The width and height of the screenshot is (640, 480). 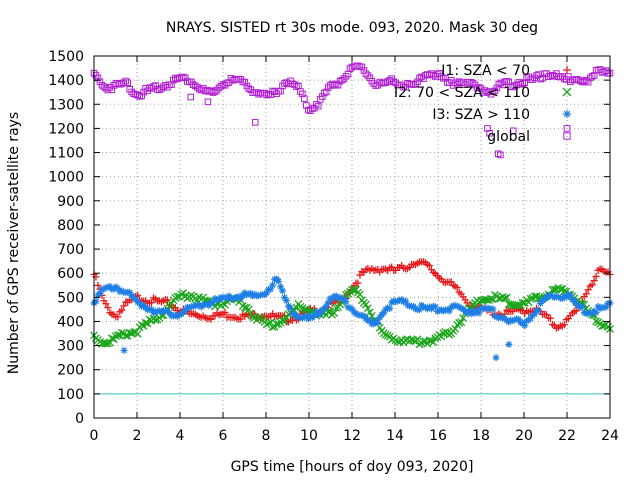 What do you see at coordinates (70, 298) in the screenshot?
I see `y-tick-label: 500` at bounding box center [70, 298].